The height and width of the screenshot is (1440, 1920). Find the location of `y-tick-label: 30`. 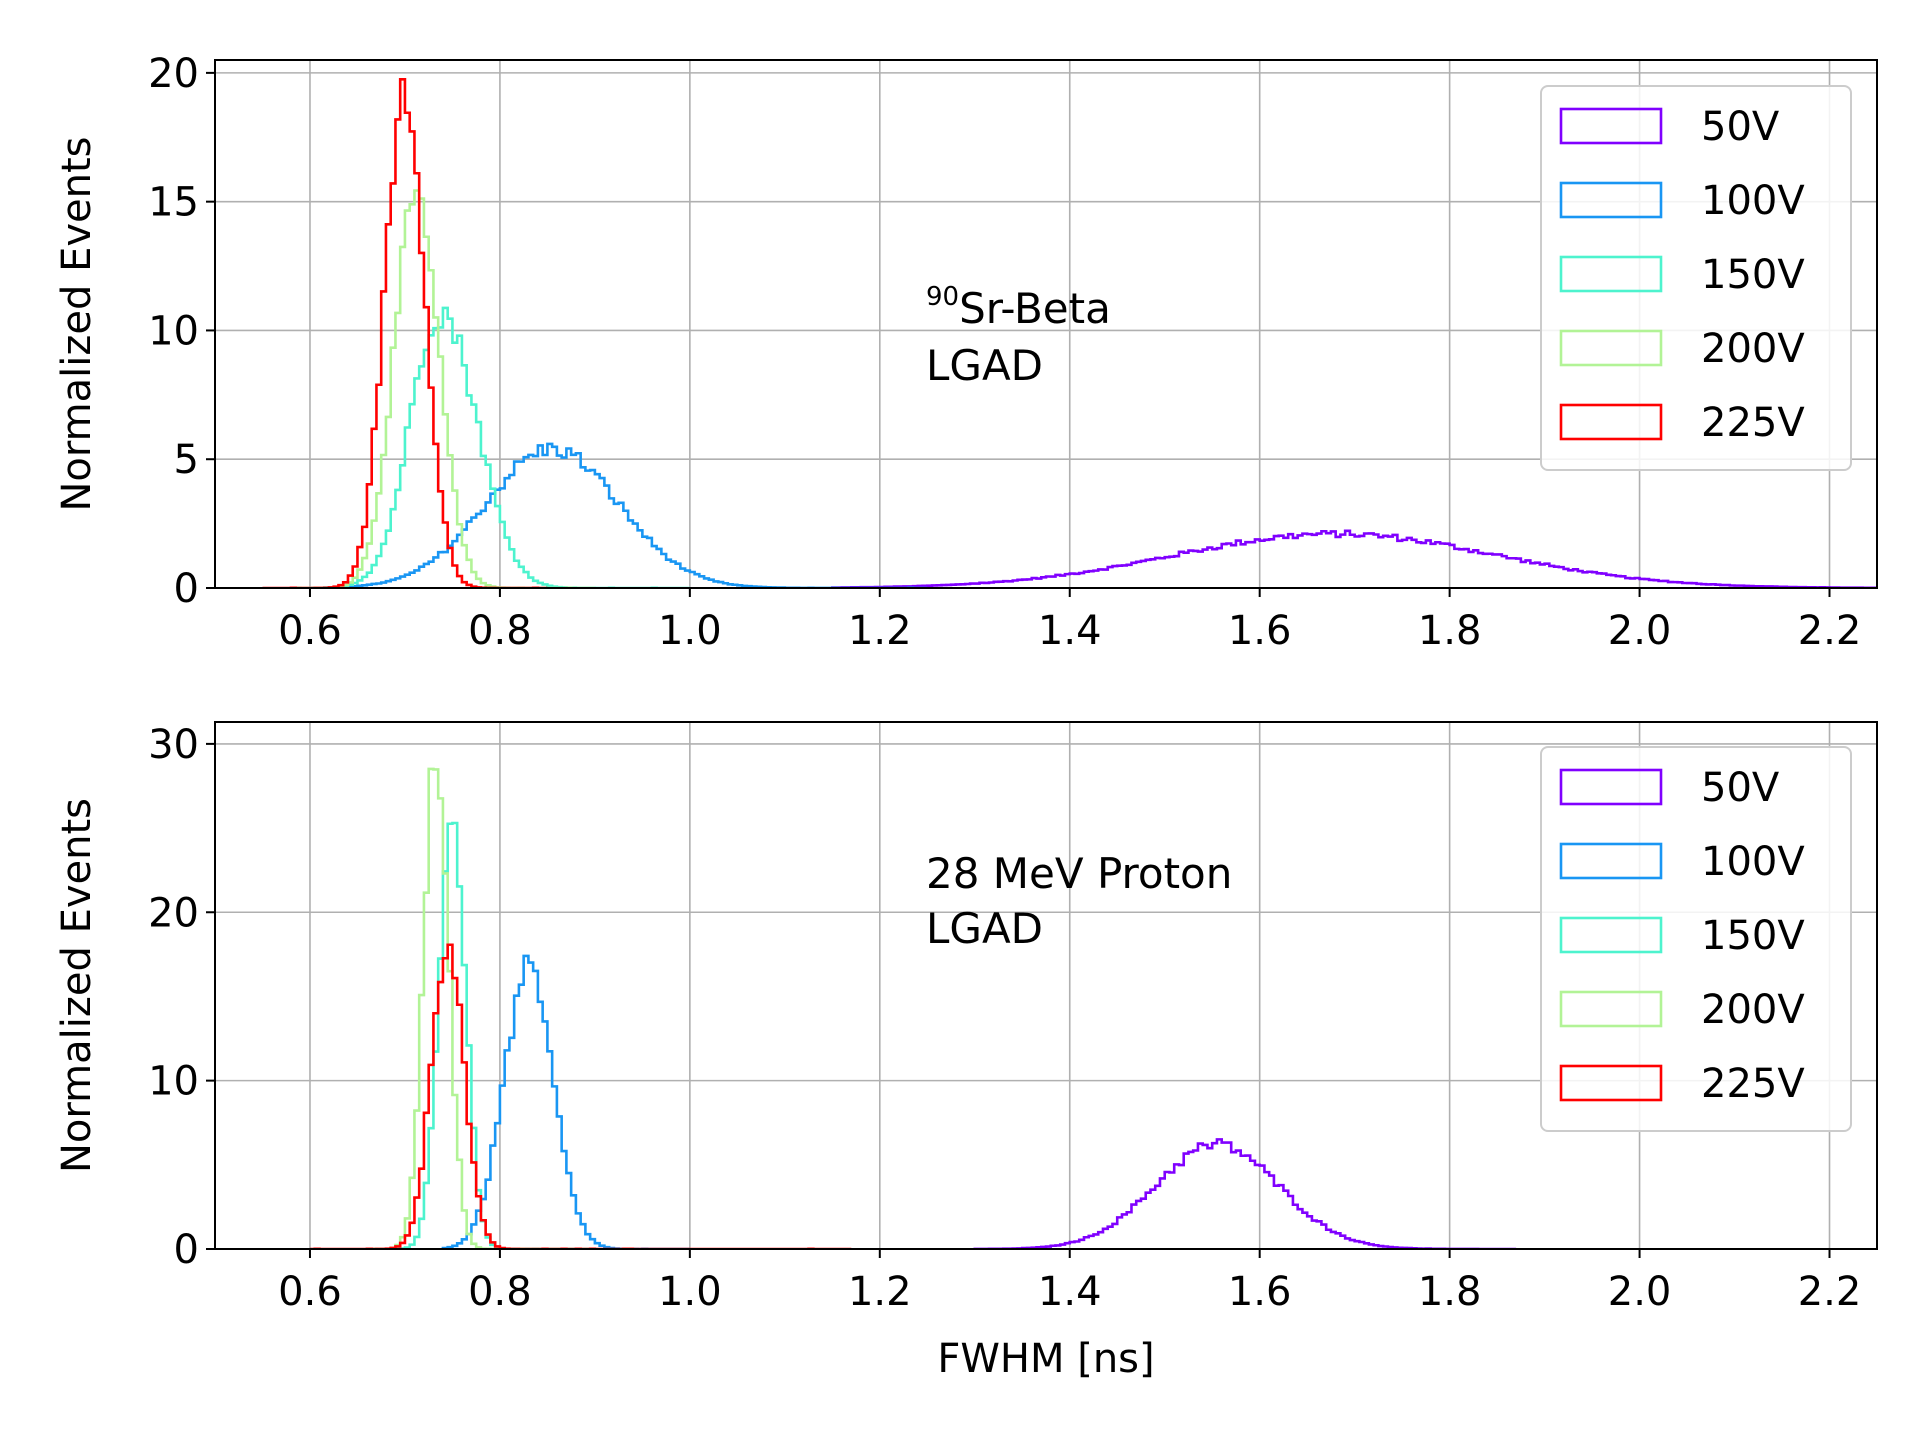

y-tick-label: 30 is located at coordinates (173, 745).